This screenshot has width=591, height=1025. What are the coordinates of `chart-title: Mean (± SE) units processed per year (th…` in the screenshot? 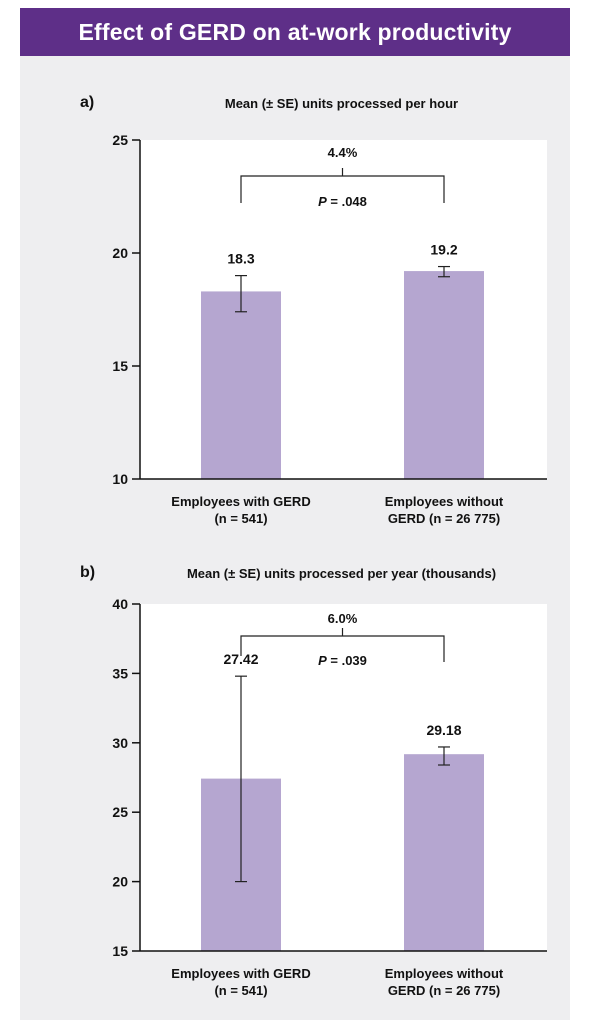 It's located at (341, 573).